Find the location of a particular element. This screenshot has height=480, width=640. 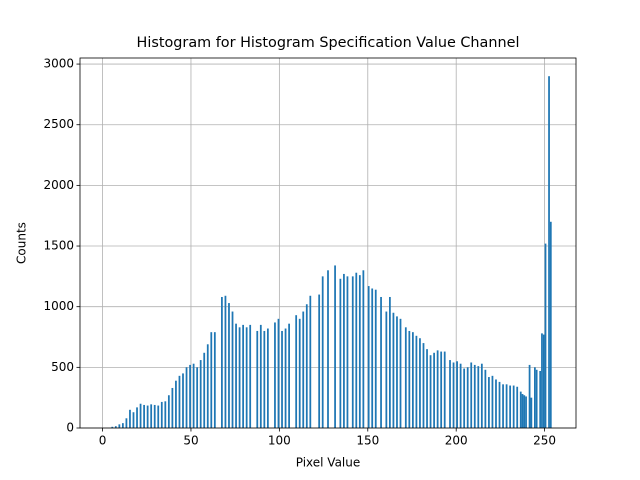

y-tick-label: 1500 is located at coordinates (58, 246).